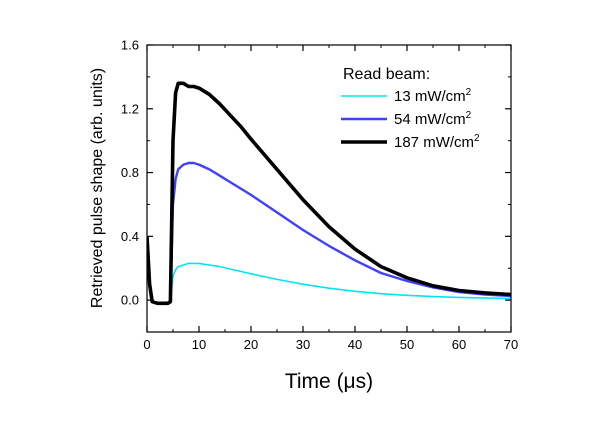 The width and height of the screenshot is (599, 424). What do you see at coordinates (433, 119) in the screenshot?
I see `legend-label-2: 54 mW/cm2` at bounding box center [433, 119].